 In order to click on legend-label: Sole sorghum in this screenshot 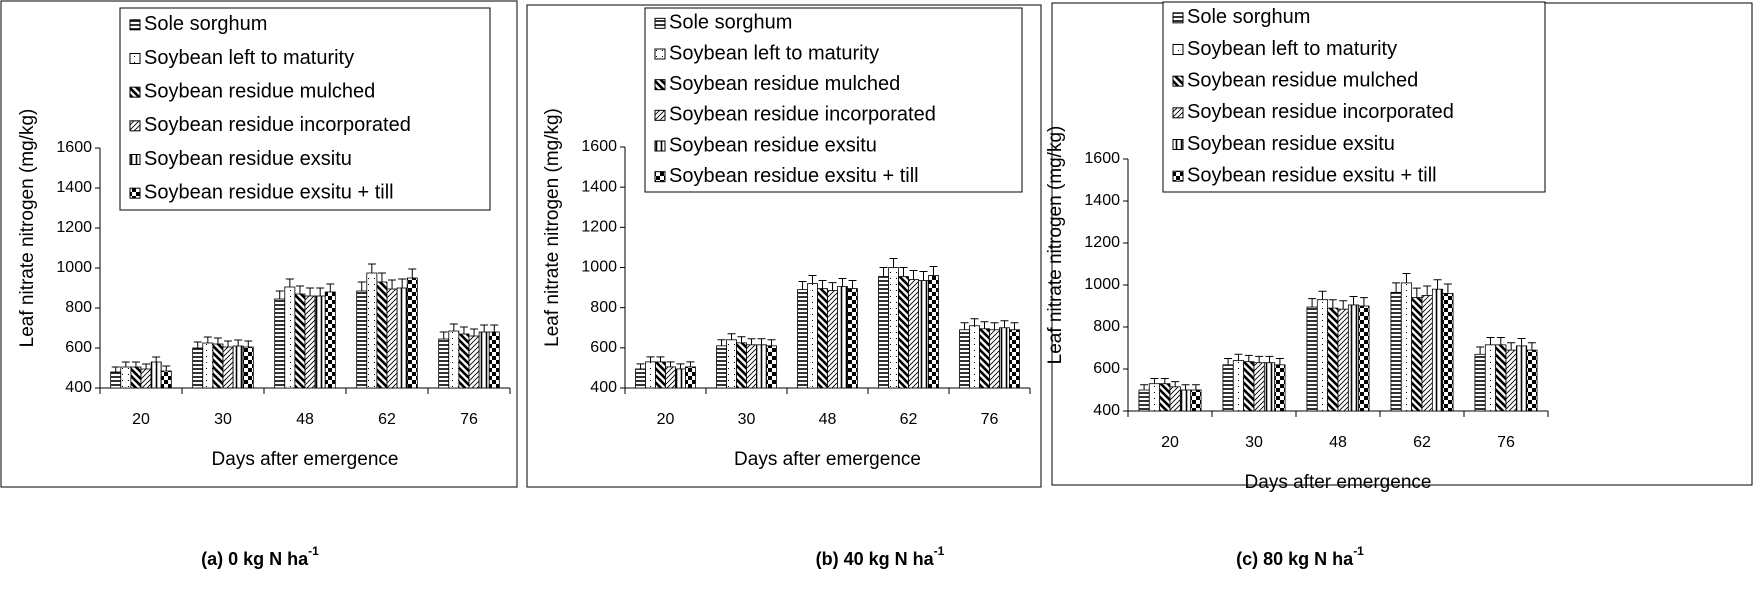, I will do `click(730, 23)`.